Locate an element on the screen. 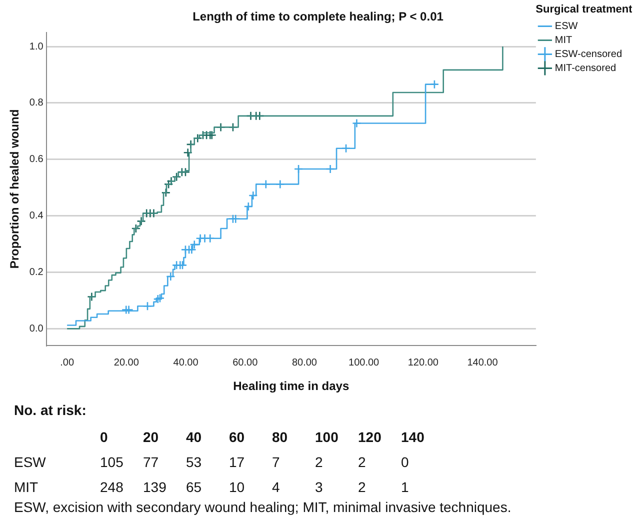 This screenshot has height=521, width=634. text: No. at risk: is located at coordinates (51, 411).